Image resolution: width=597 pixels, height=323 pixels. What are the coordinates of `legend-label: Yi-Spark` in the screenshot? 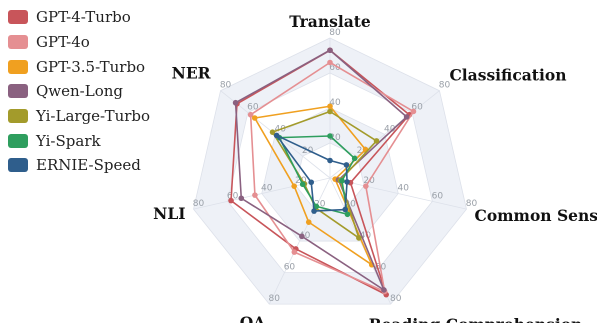 It's located at (68, 140).